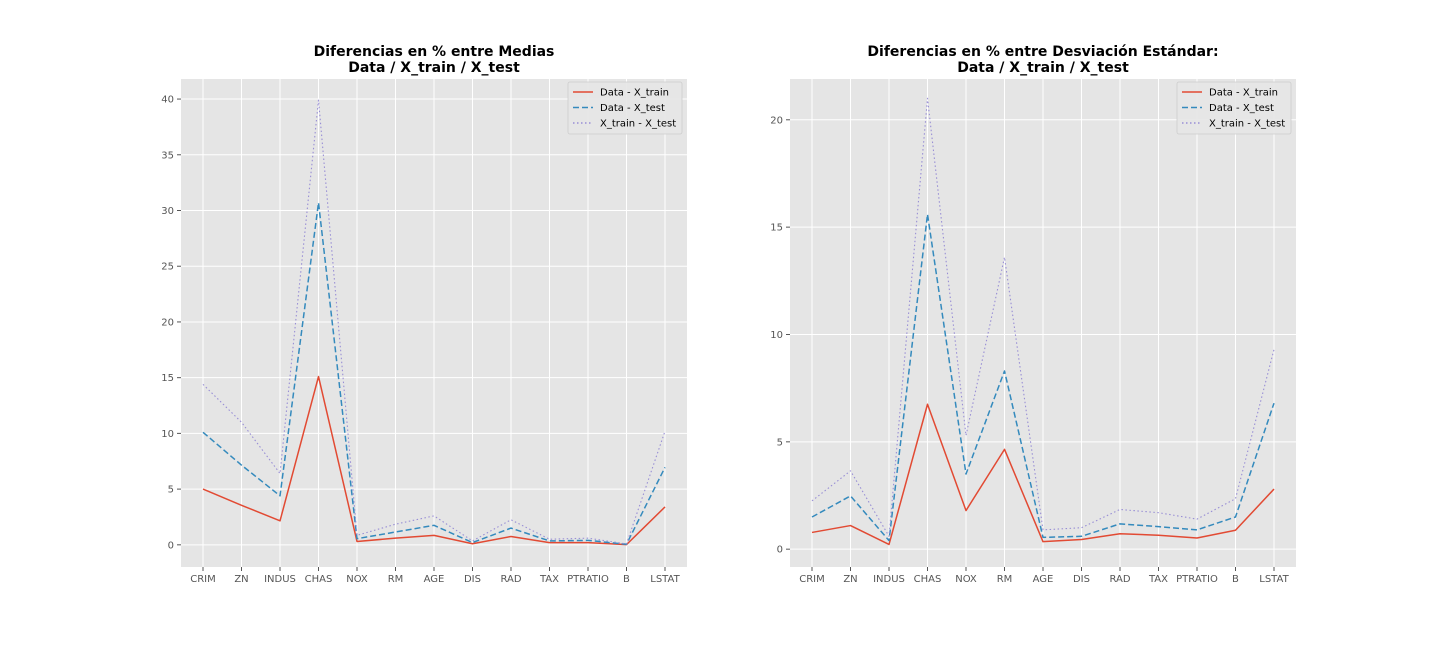 This screenshot has height=648, width=1440. Describe the element at coordinates (434, 52) in the screenshot. I see `chart-title-line: Diferencias en % entre Medias` at that location.